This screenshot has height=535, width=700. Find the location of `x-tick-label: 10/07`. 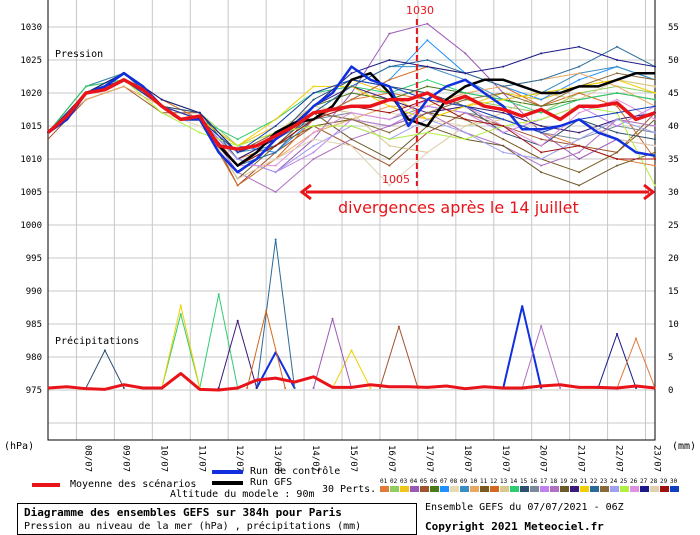

x-tick-label: 10/07 is located at coordinates (163, 458).